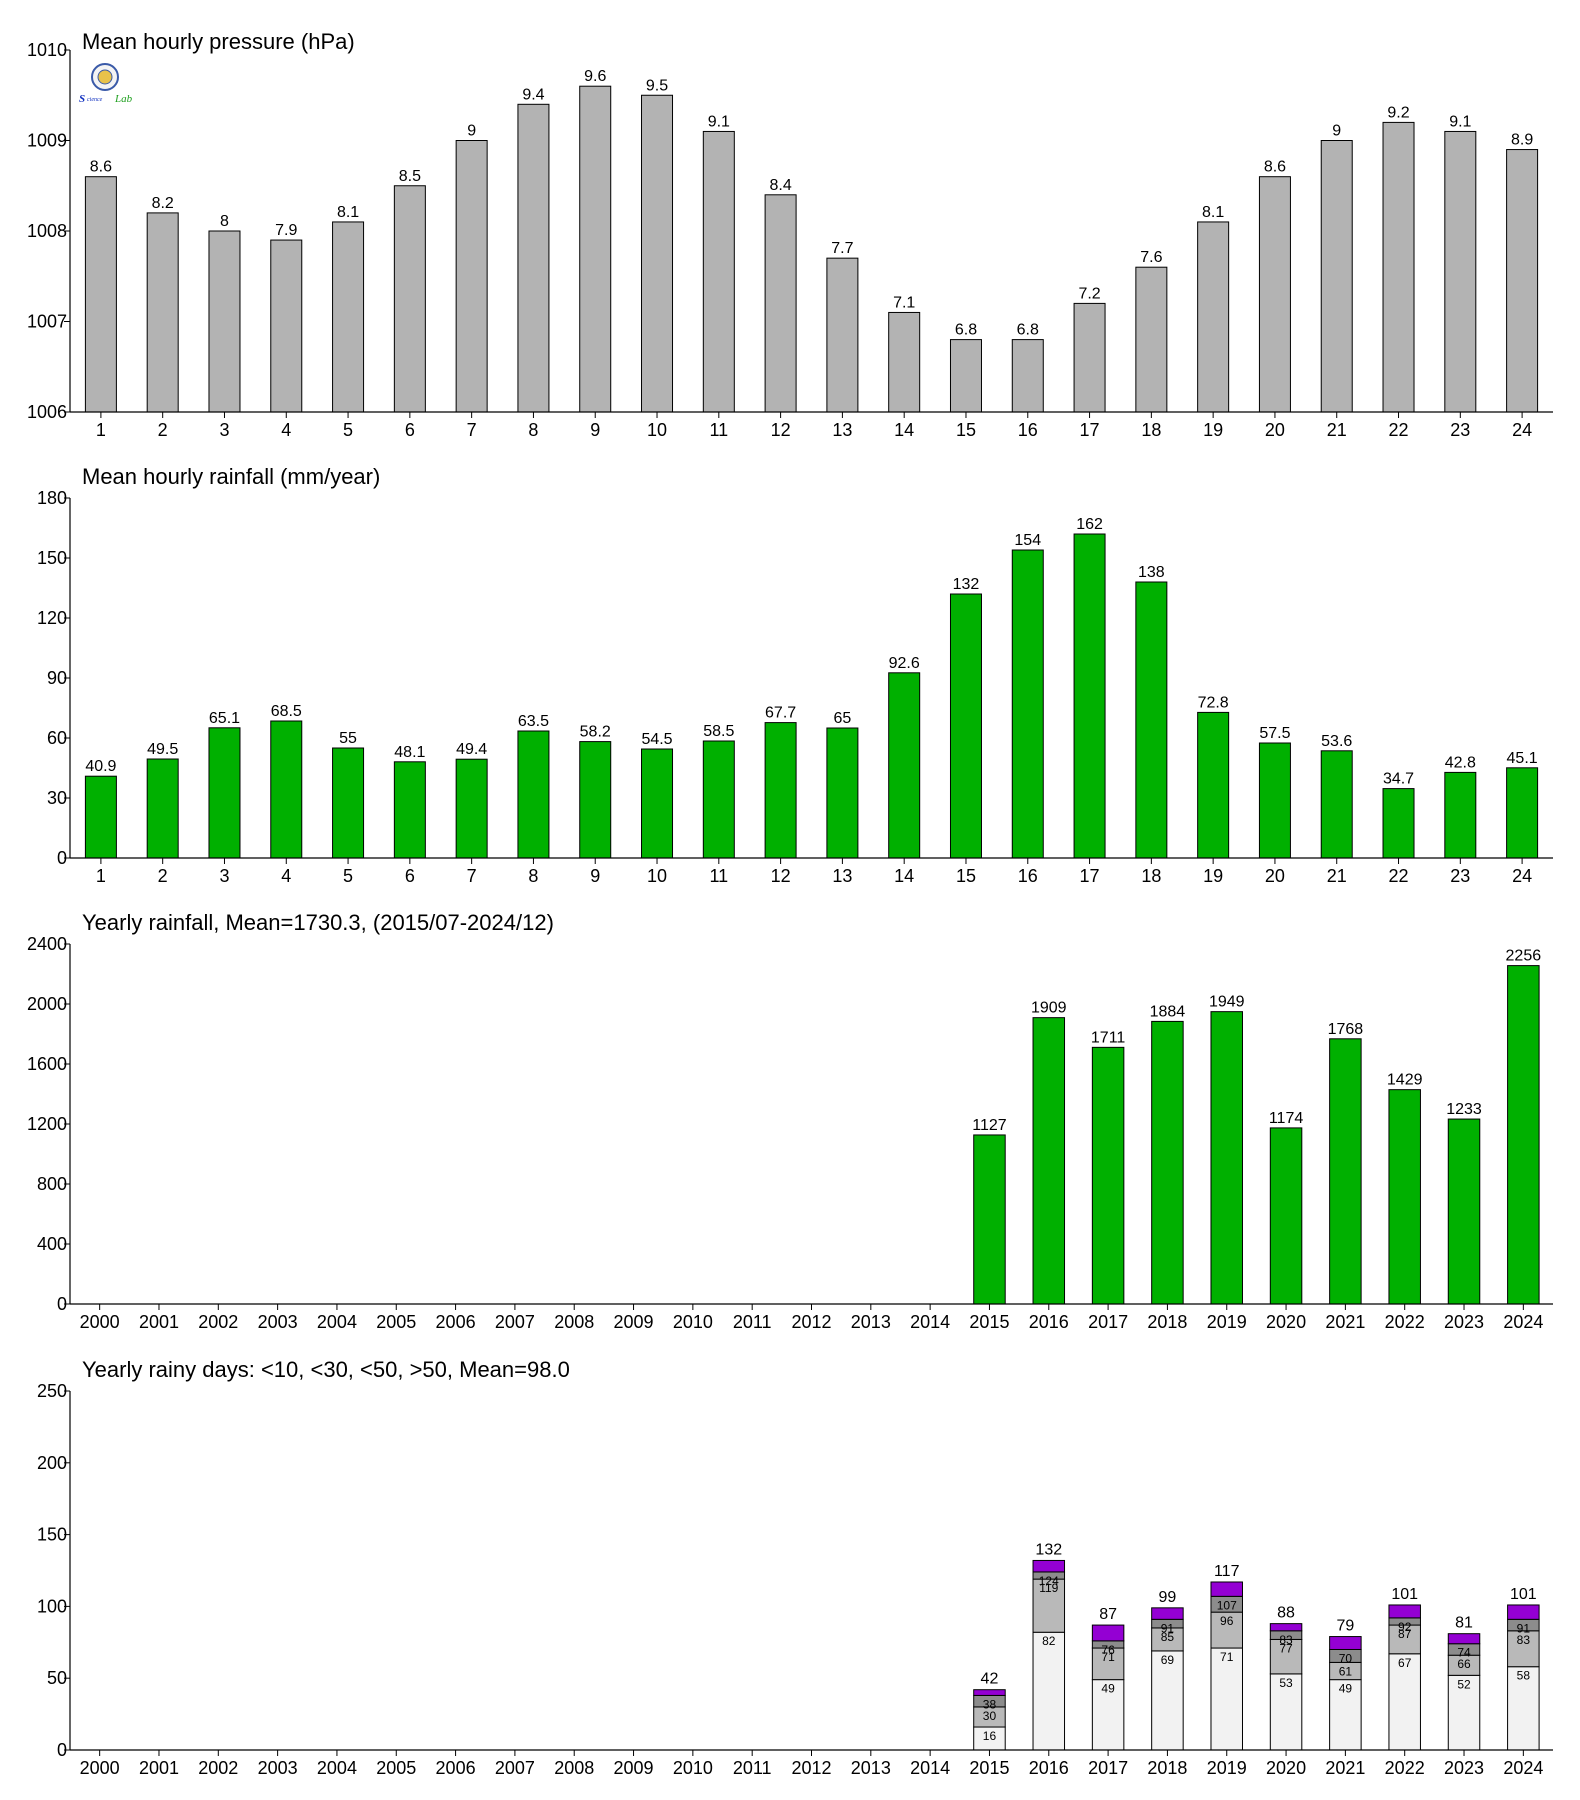 This screenshot has width=1580, height=1800. What do you see at coordinates (100, 1322) in the screenshot?
I see `x-tick-label: 2000` at bounding box center [100, 1322].